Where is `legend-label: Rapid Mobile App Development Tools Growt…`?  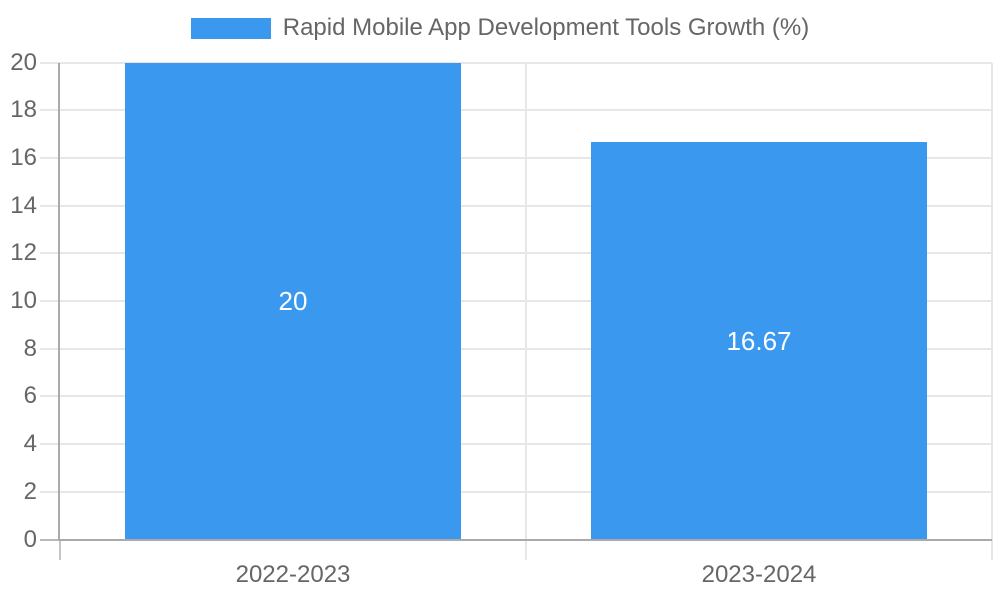
legend-label: Rapid Mobile App Development Tools Growt… is located at coordinates (546, 27).